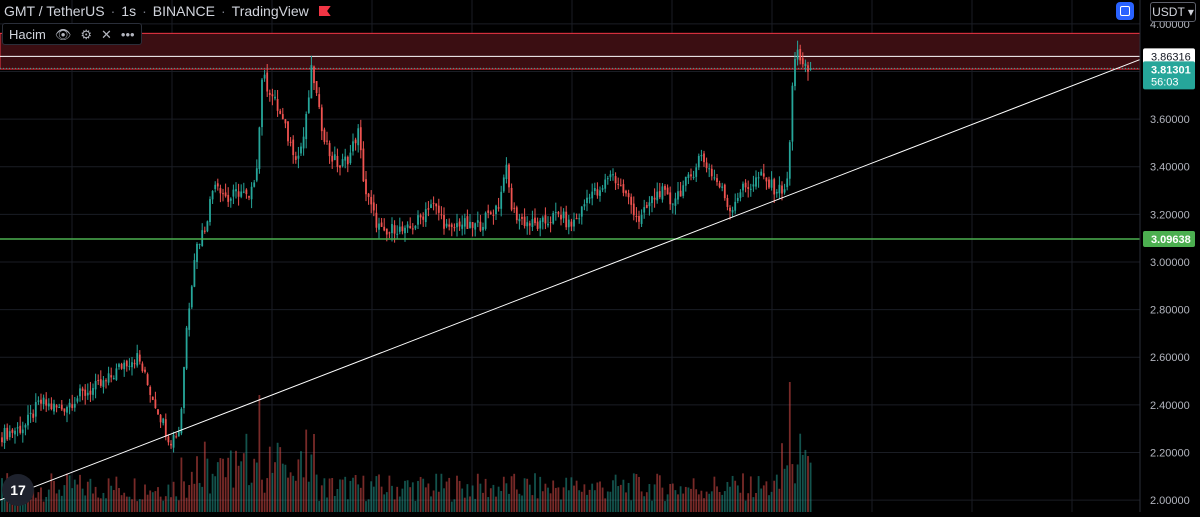  I want to click on tradingview-logo: 17, so click(18, 490).